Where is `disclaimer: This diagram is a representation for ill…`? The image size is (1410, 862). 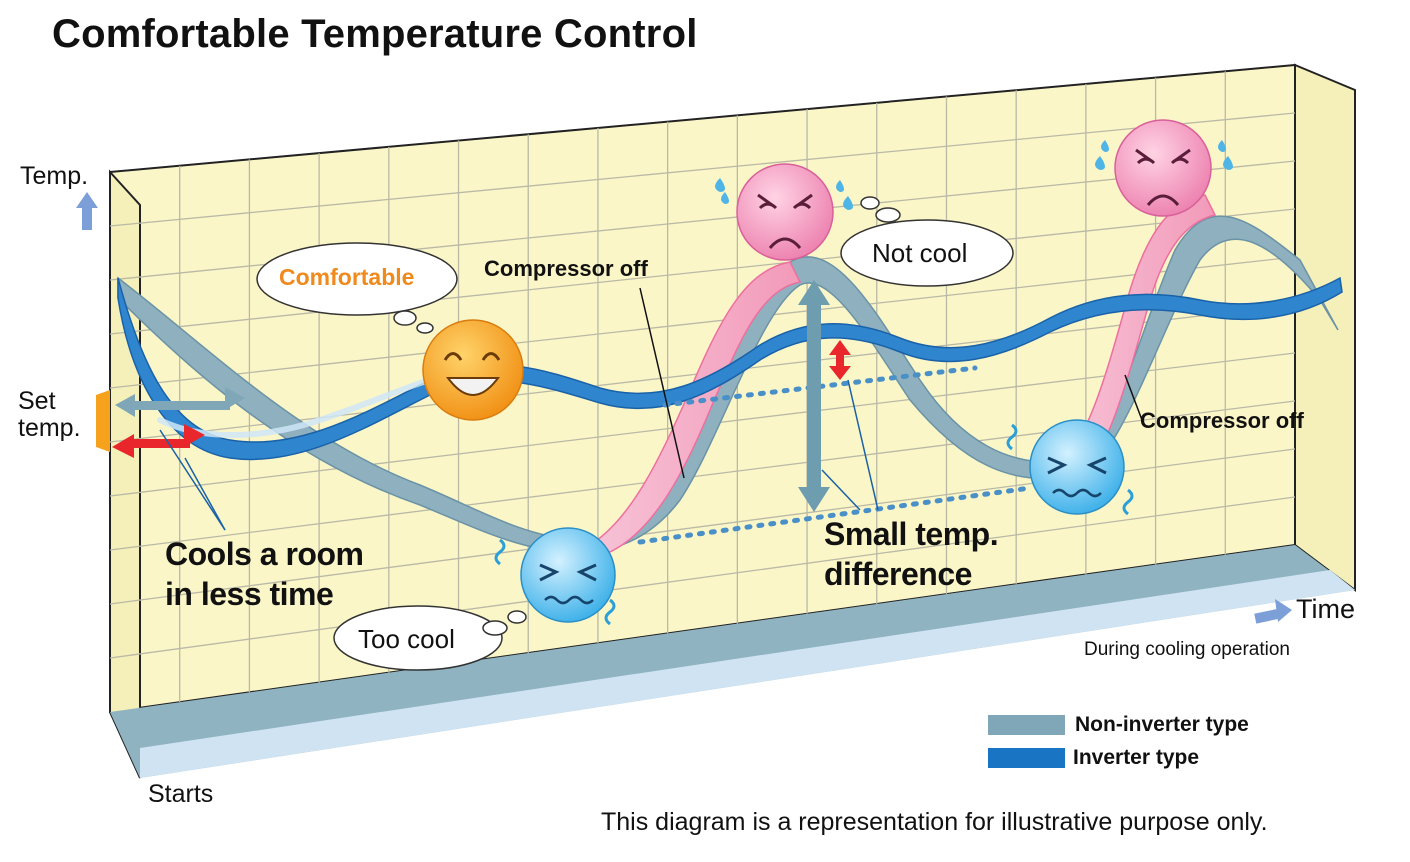 disclaimer: This diagram is a representation for ill… is located at coordinates (934, 822).